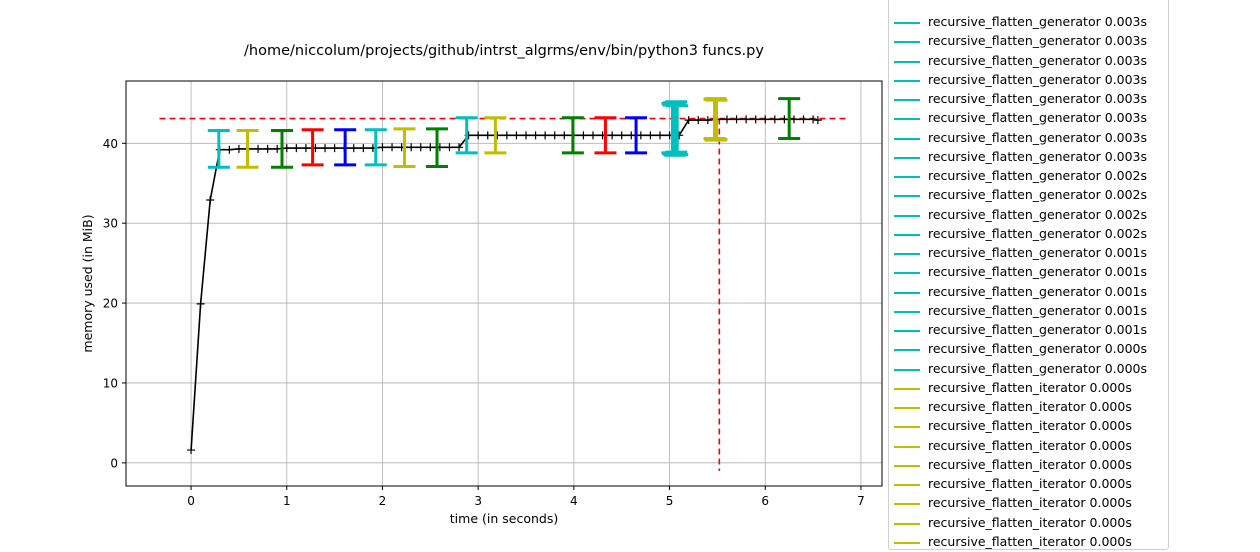 The height and width of the screenshot is (552, 1260). I want to click on x-tick-label: 1, so click(287, 501).